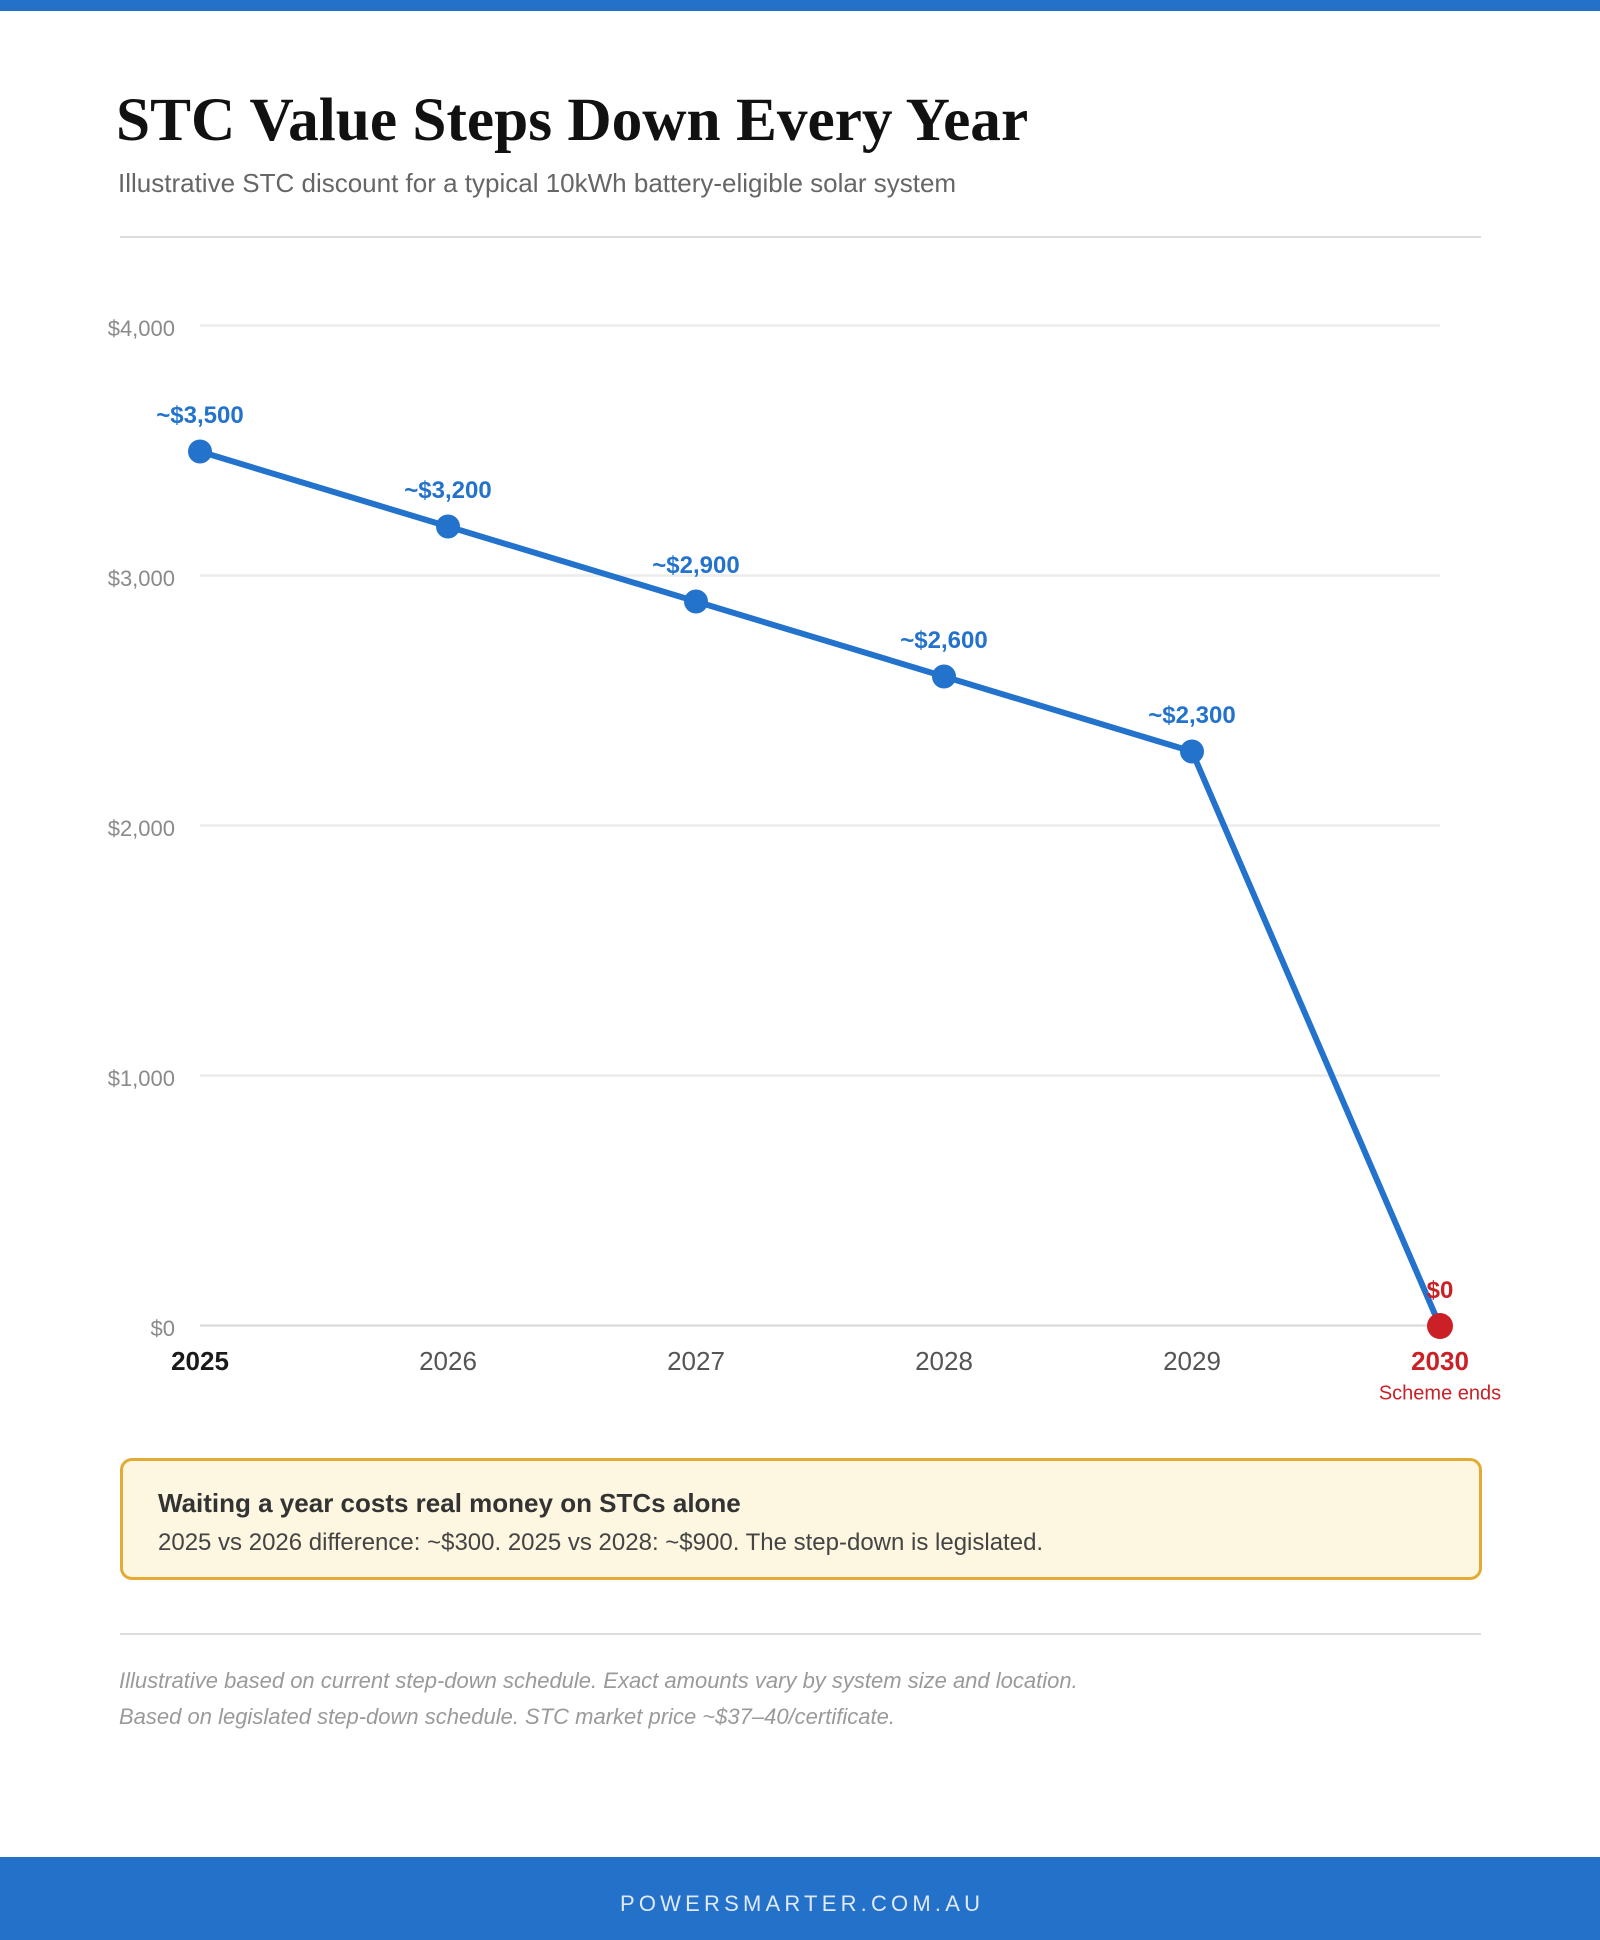 The height and width of the screenshot is (1940, 1600). Describe the element at coordinates (200, 1361) in the screenshot. I see `svg-text: 2025` at that location.